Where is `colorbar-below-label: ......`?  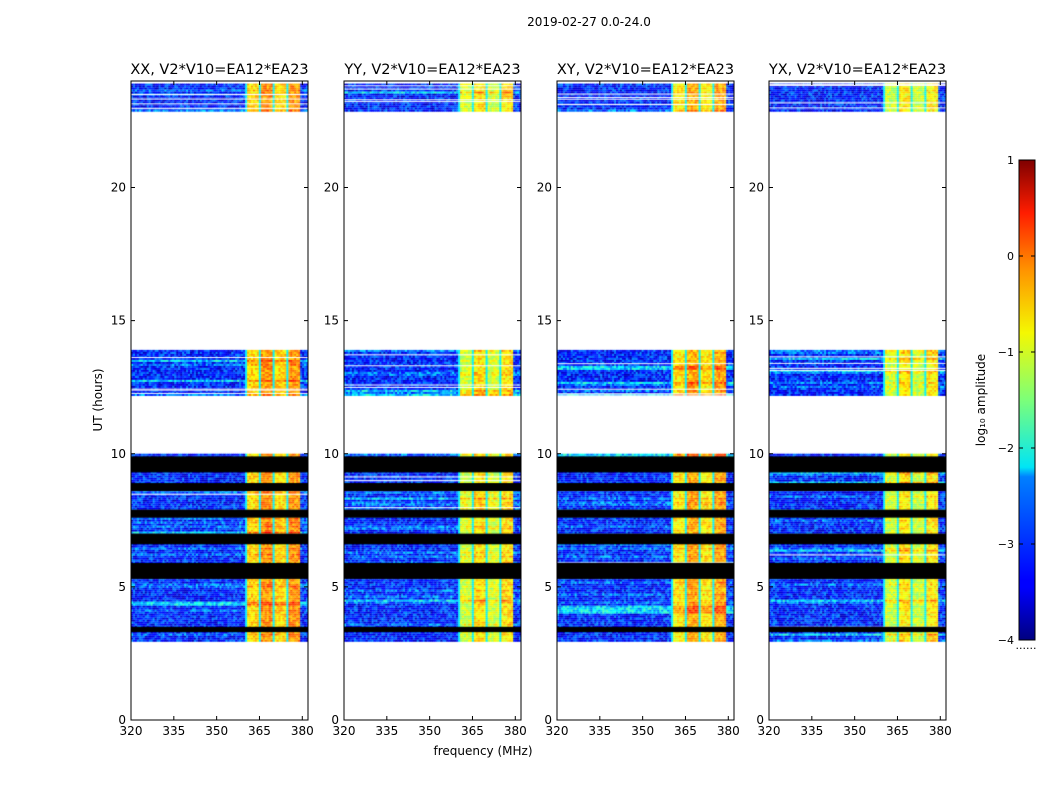 colorbar-below-label: ...... is located at coordinates (1026, 645).